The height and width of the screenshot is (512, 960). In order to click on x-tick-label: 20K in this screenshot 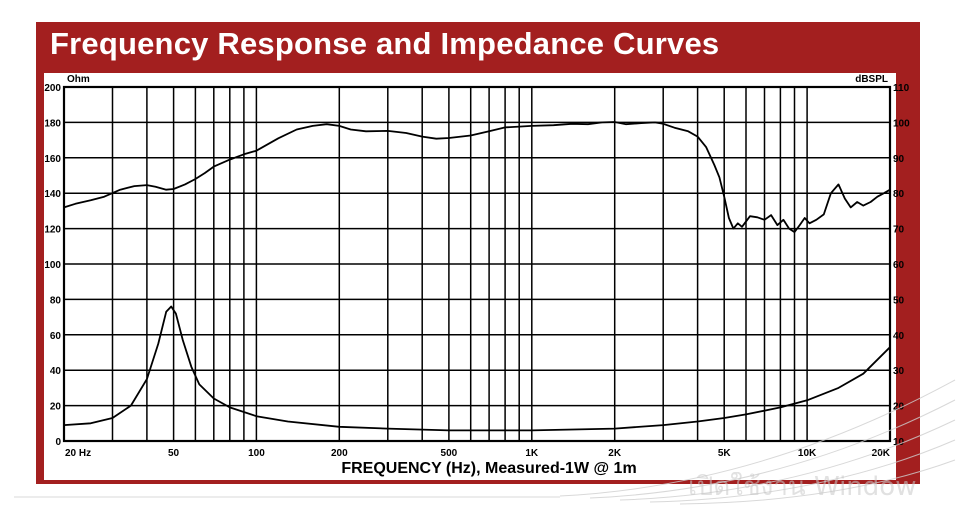, I will do `click(881, 453)`.